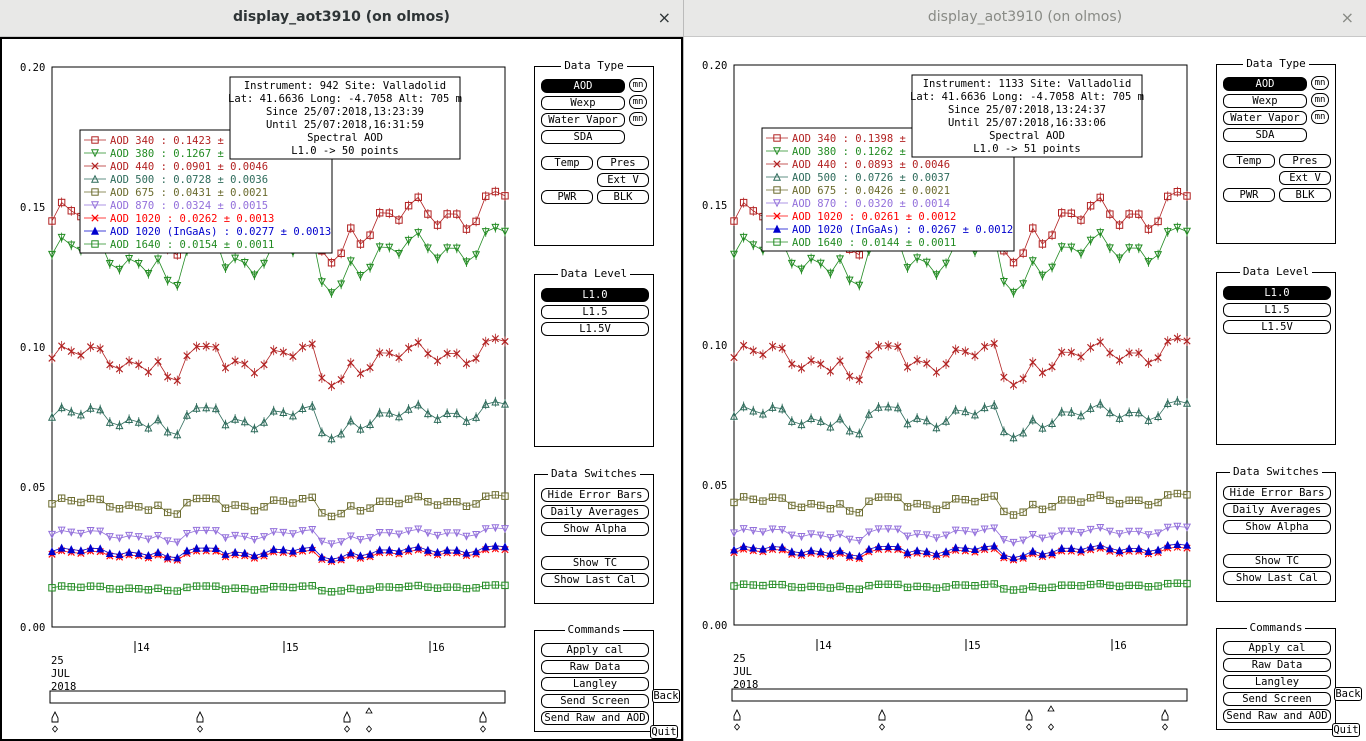 Image resolution: width=1366 pixels, height=741 pixels. What do you see at coordinates (278, 536) in the screenshot?
I see `series-path` at bounding box center [278, 536].